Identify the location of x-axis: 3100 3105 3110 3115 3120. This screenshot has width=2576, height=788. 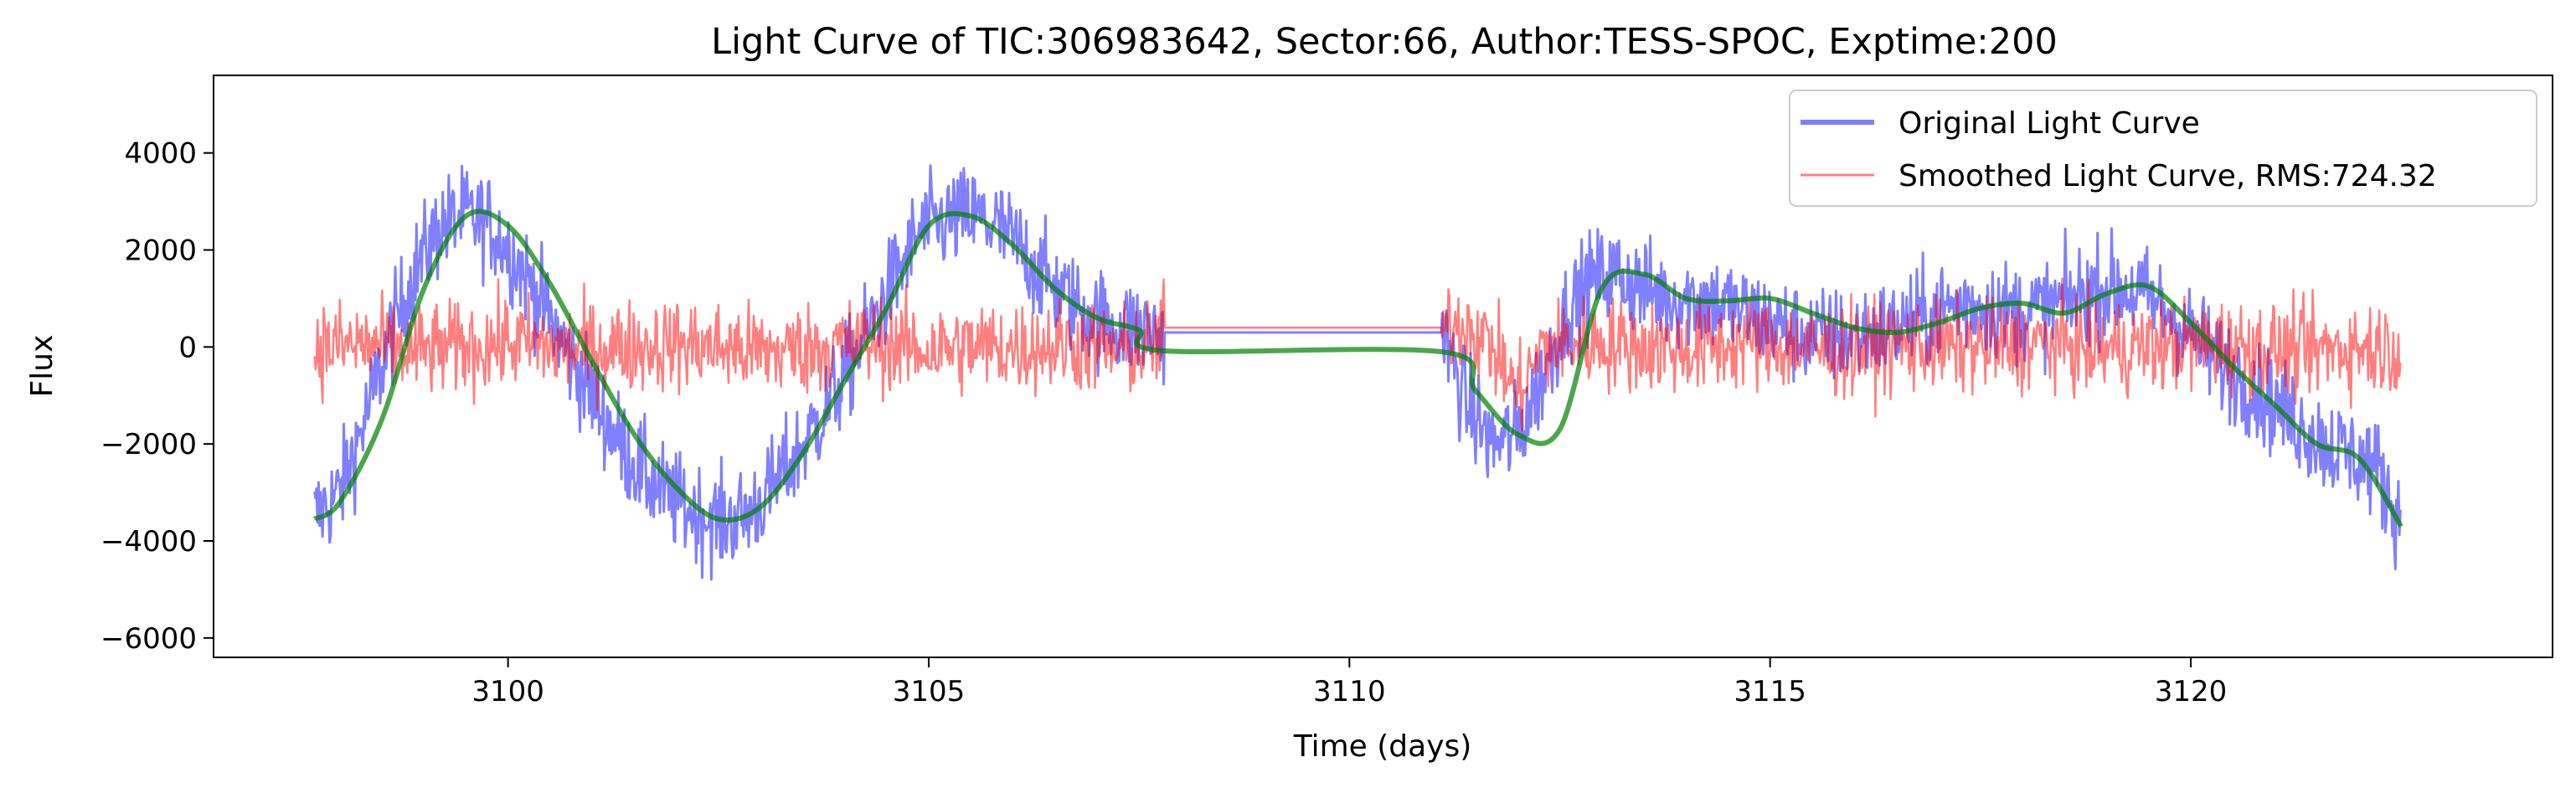
(1349, 682).